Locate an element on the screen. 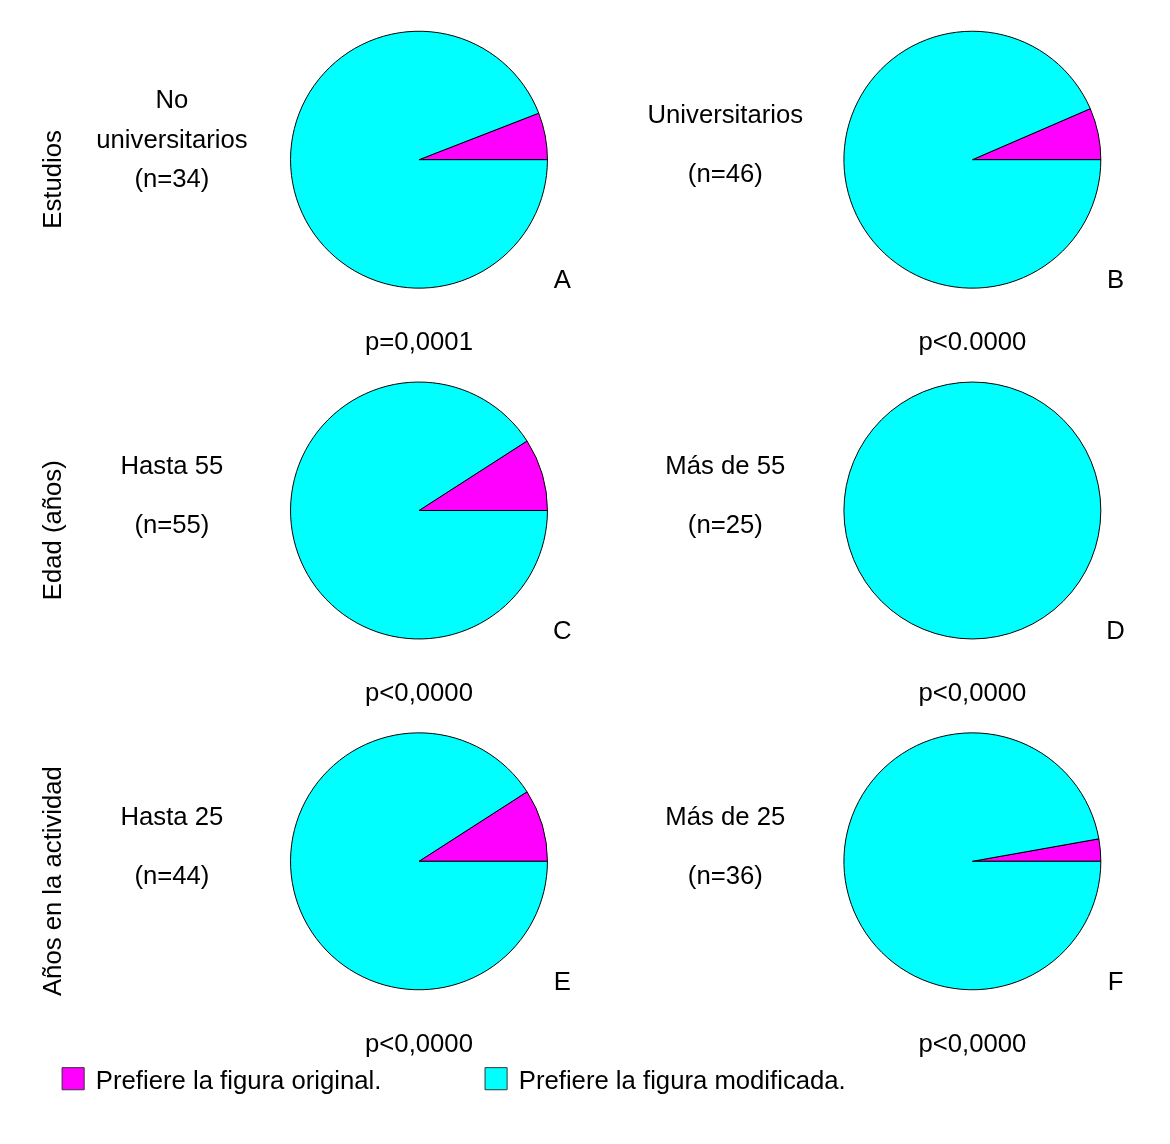 The image size is (1170, 1144). text: F is located at coordinates (1115, 980).